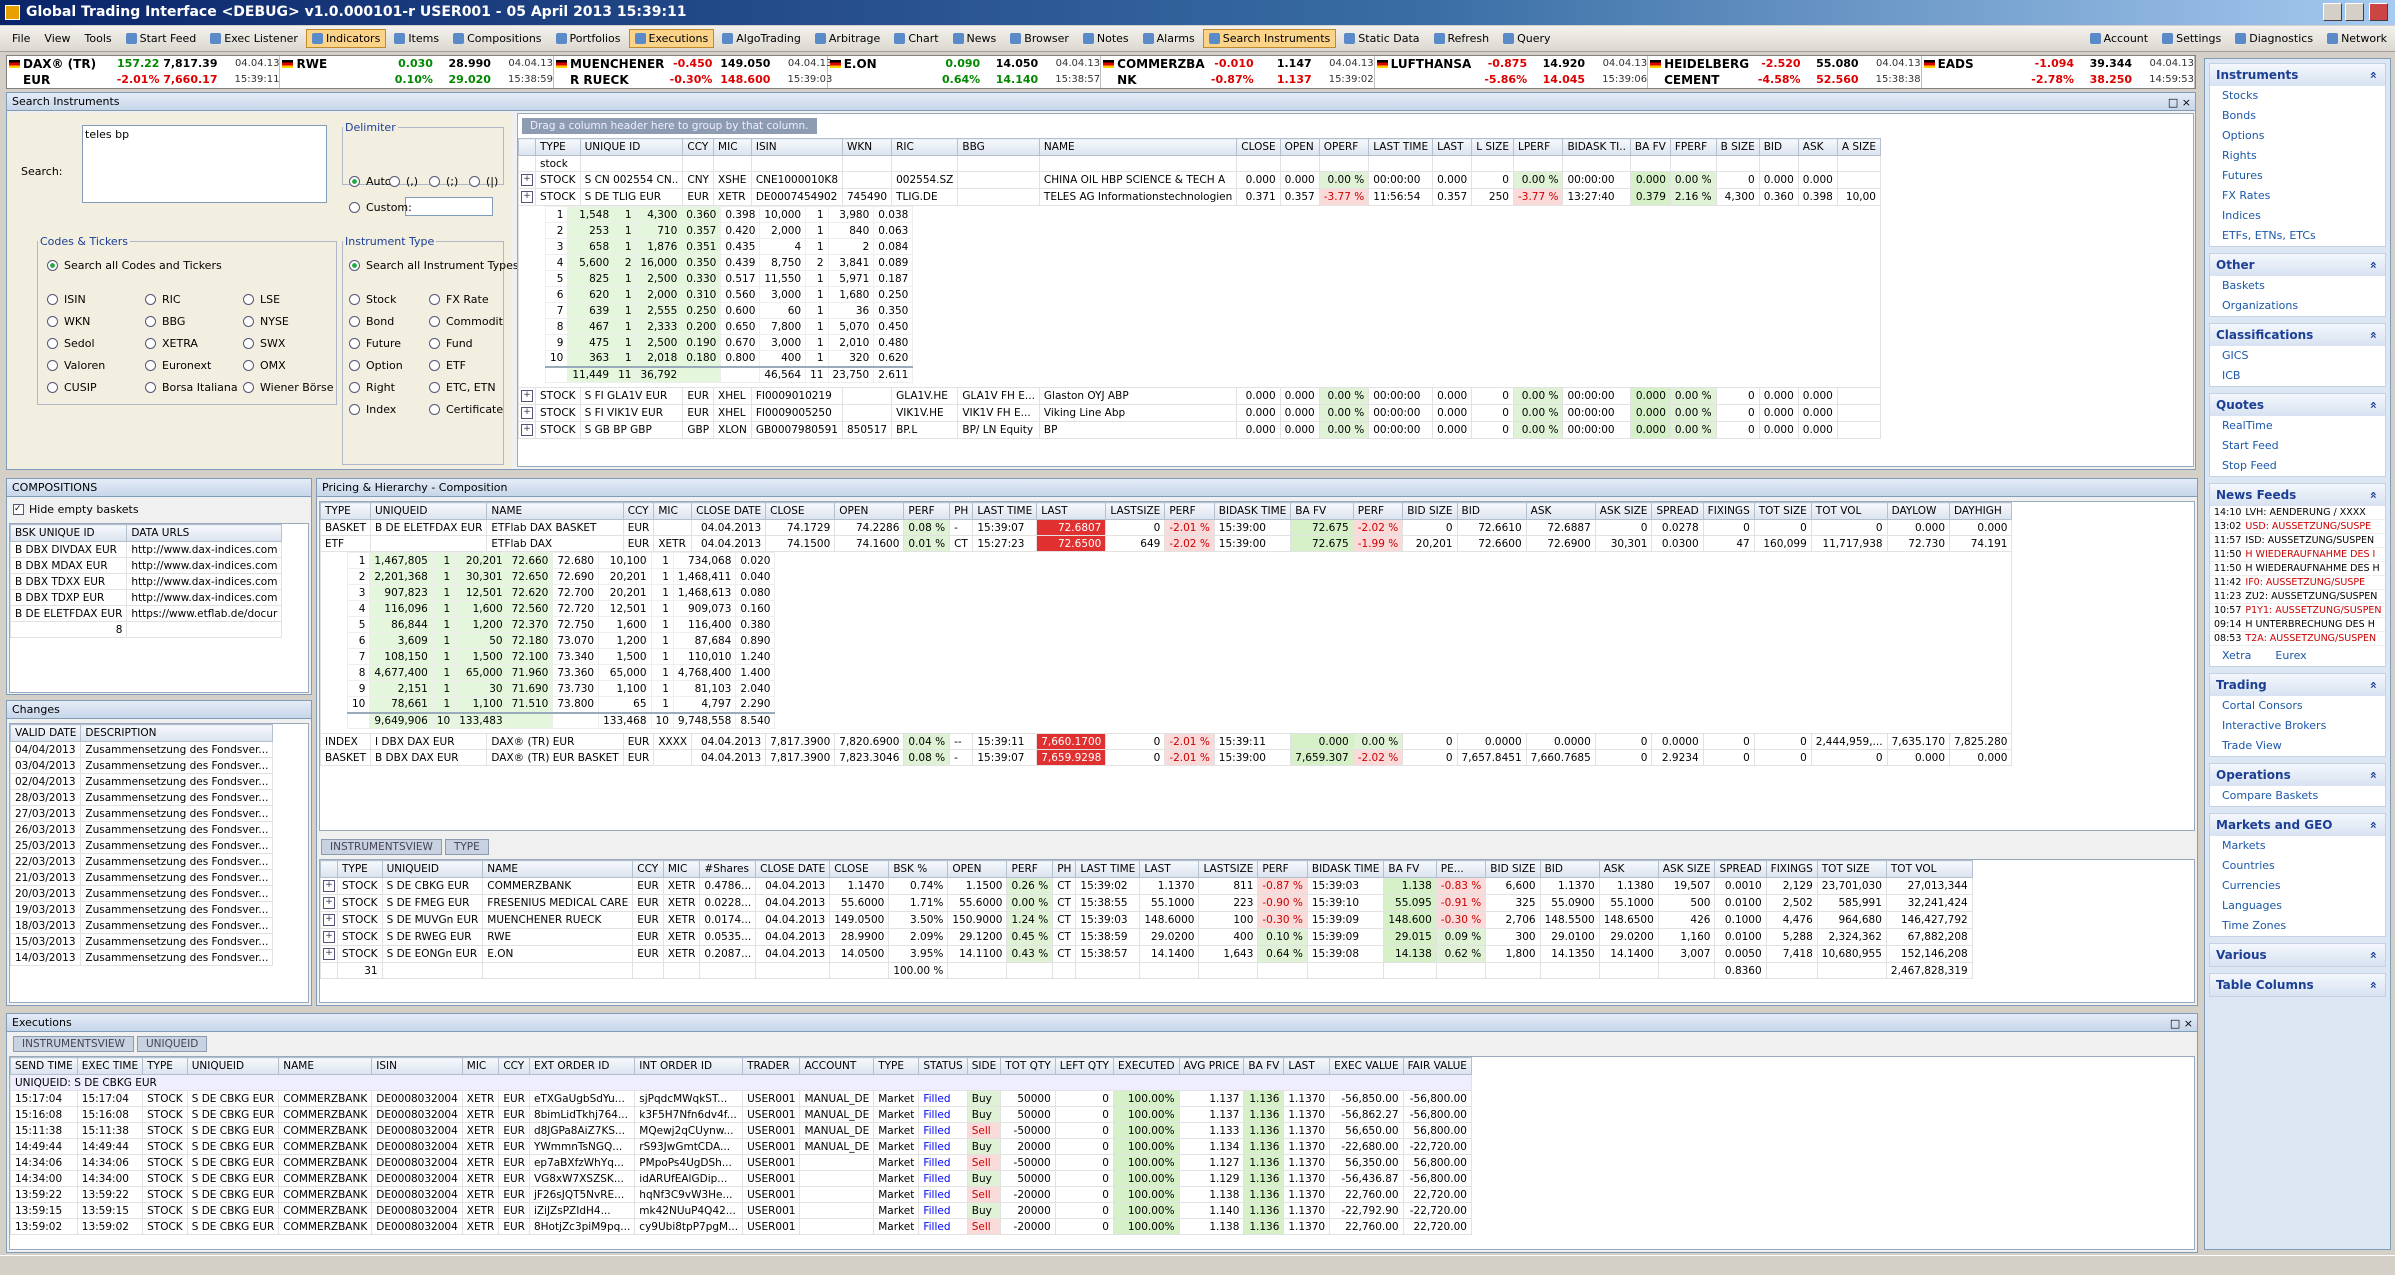 The width and height of the screenshot is (2395, 1275). Describe the element at coordinates (1782, 511) in the screenshot. I see `column-header: TOT SIZE` at that location.